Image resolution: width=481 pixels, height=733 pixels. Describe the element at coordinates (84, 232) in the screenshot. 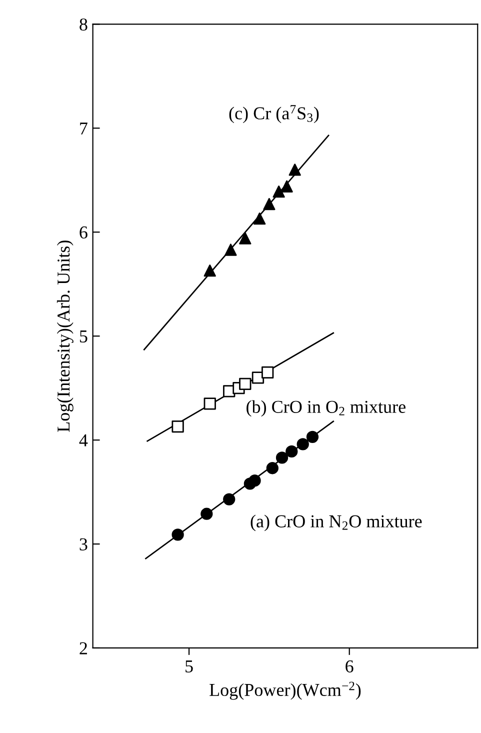

I see `y-tick-label: 6` at that location.